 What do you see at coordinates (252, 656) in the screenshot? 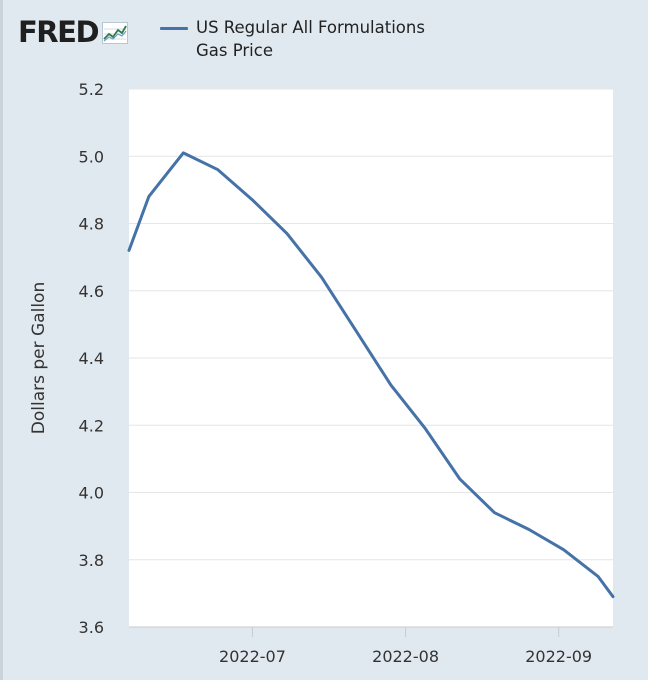
I see `x-tick-label: 2022-07` at bounding box center [252, 656].